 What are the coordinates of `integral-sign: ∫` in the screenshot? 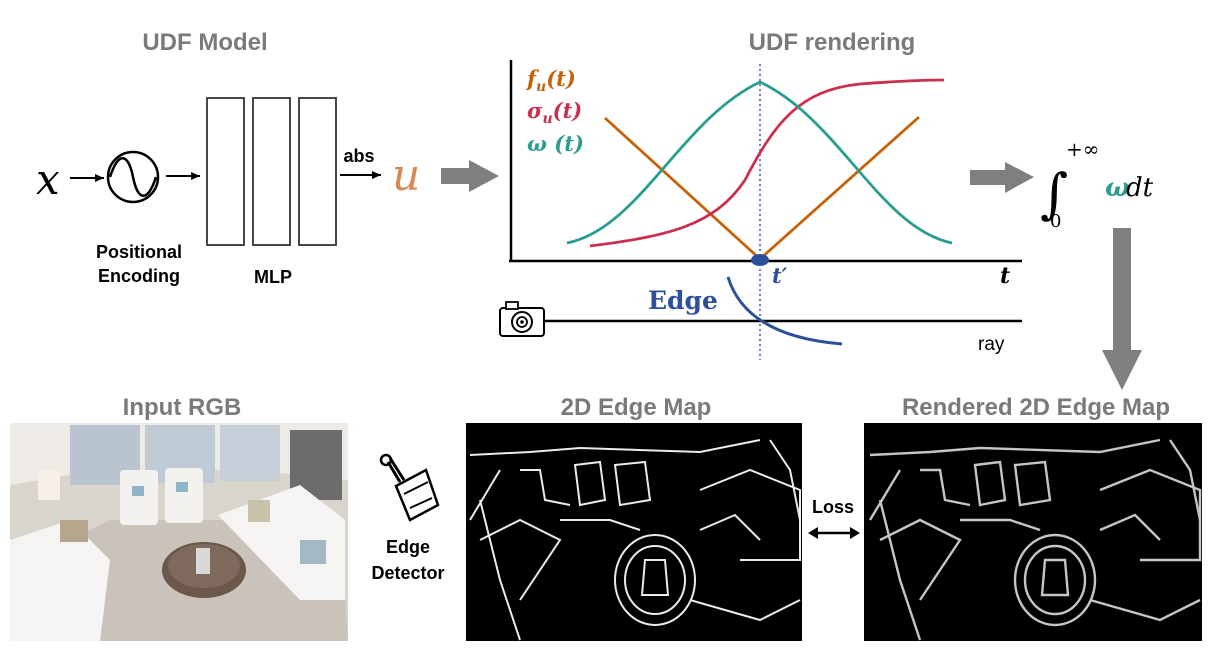 It's located at (1054, 193).